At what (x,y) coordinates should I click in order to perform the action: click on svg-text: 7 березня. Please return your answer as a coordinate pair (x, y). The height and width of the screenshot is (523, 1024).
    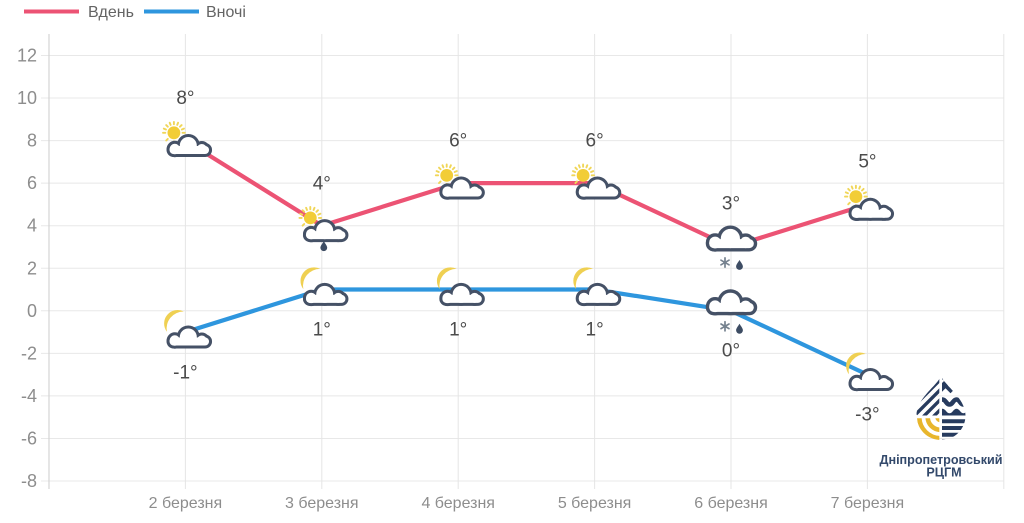
    Looking at the image, I should click on (868, 503).